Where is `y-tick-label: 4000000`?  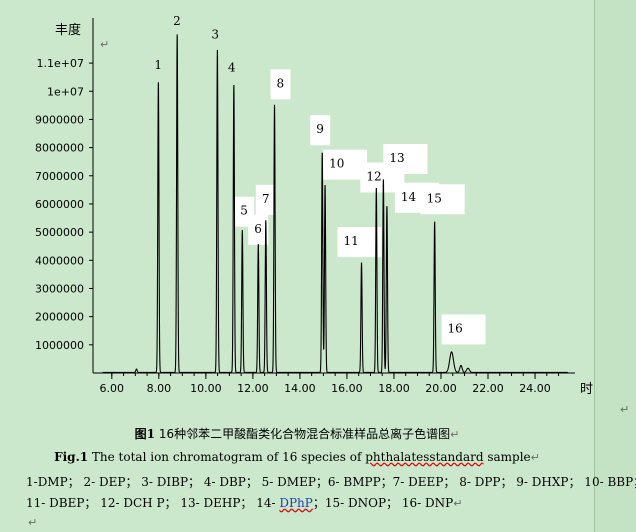 y-tick-label: 4000000 is located at coordinates (59, 260).